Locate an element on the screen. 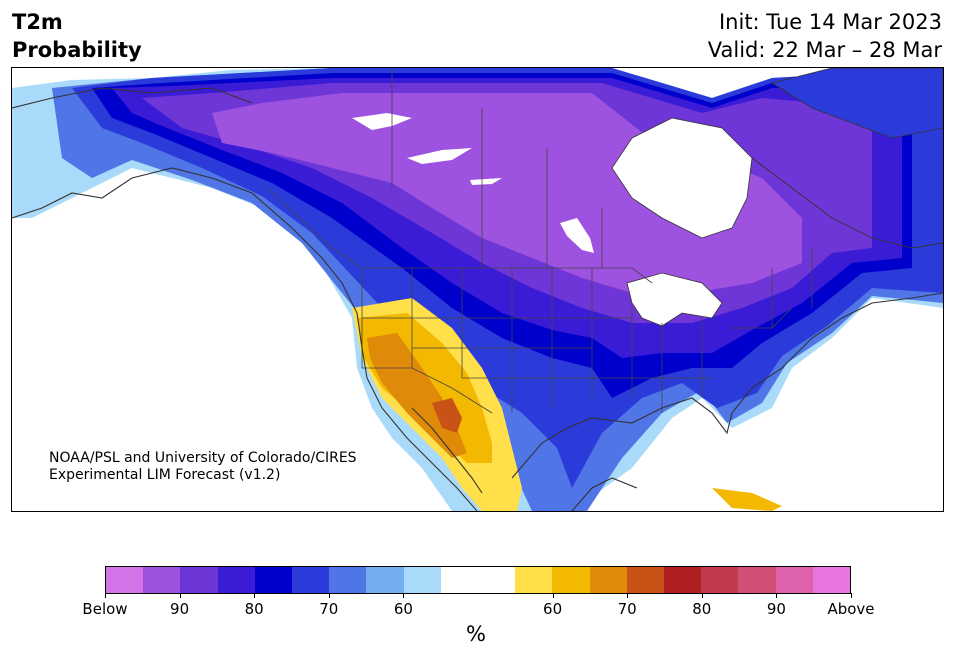 The width and height of the screenshot is (953, 659). lake-athabasca is located at coordinates (486, 181).